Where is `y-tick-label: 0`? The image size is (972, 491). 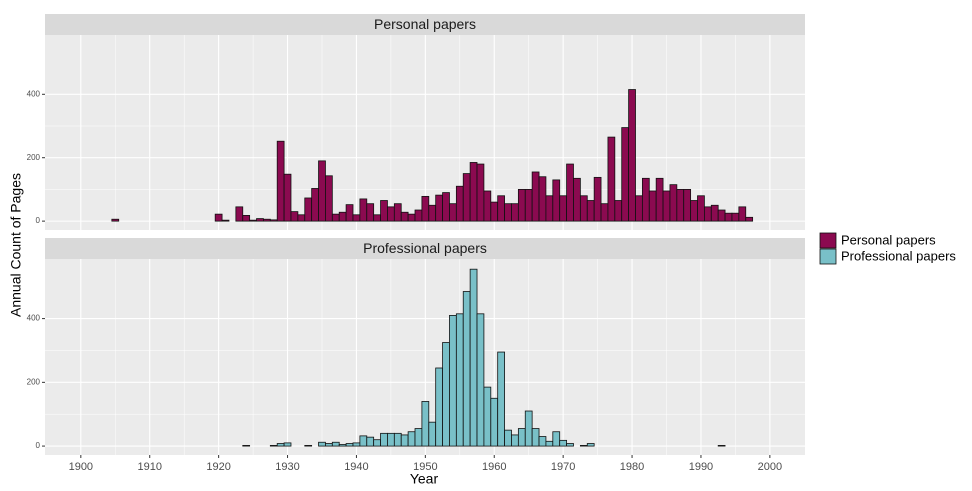 y-tick-label: 0 is located at coordinates (38, 445).